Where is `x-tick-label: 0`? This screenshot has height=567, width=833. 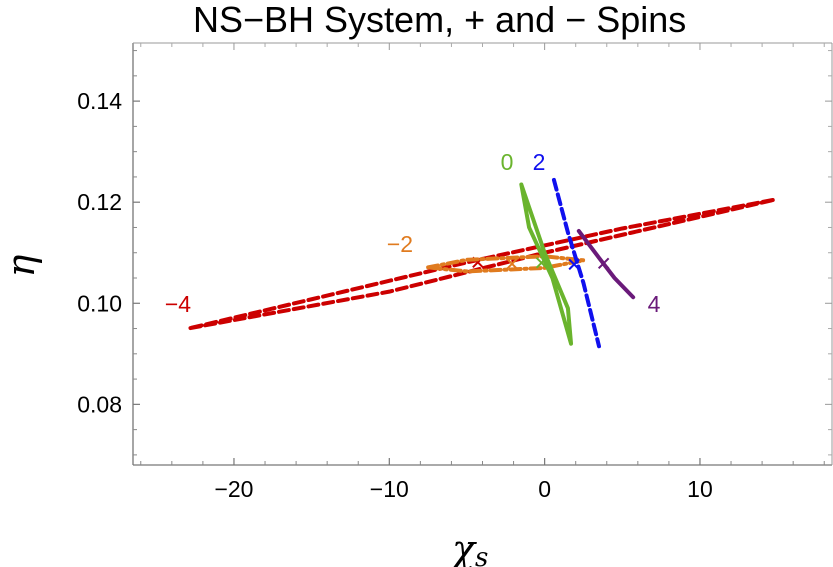
x-tick-label: 0 is located at coordinates (544, 489).